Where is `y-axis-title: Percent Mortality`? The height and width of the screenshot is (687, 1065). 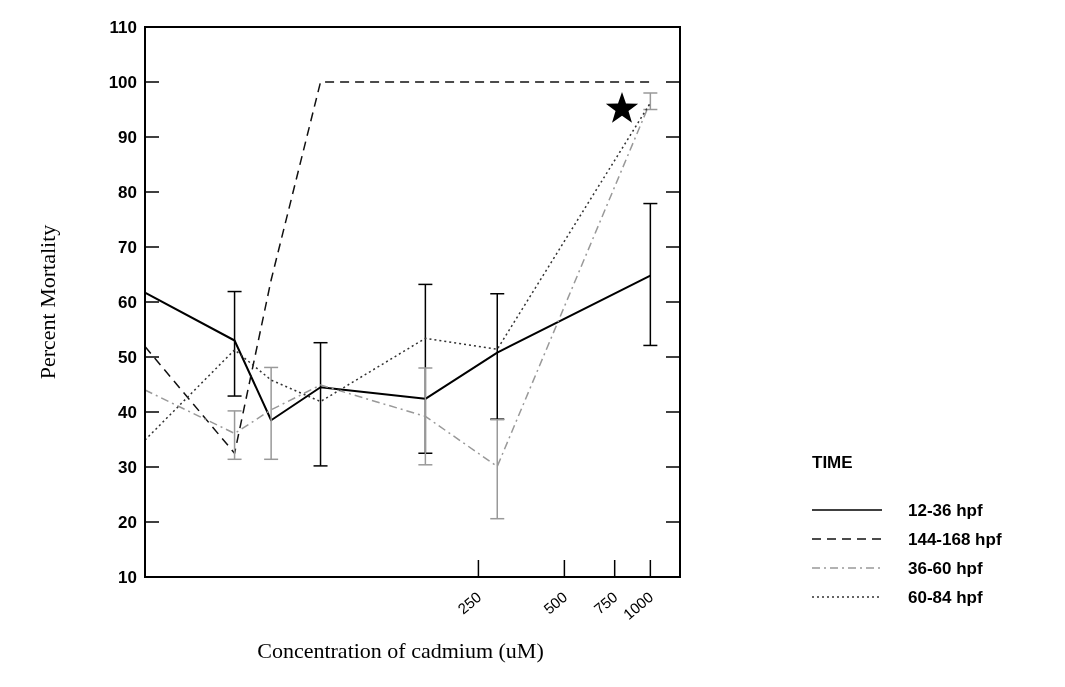 y-axis-title: Percent Mortality is located at coordinates (47, 302).